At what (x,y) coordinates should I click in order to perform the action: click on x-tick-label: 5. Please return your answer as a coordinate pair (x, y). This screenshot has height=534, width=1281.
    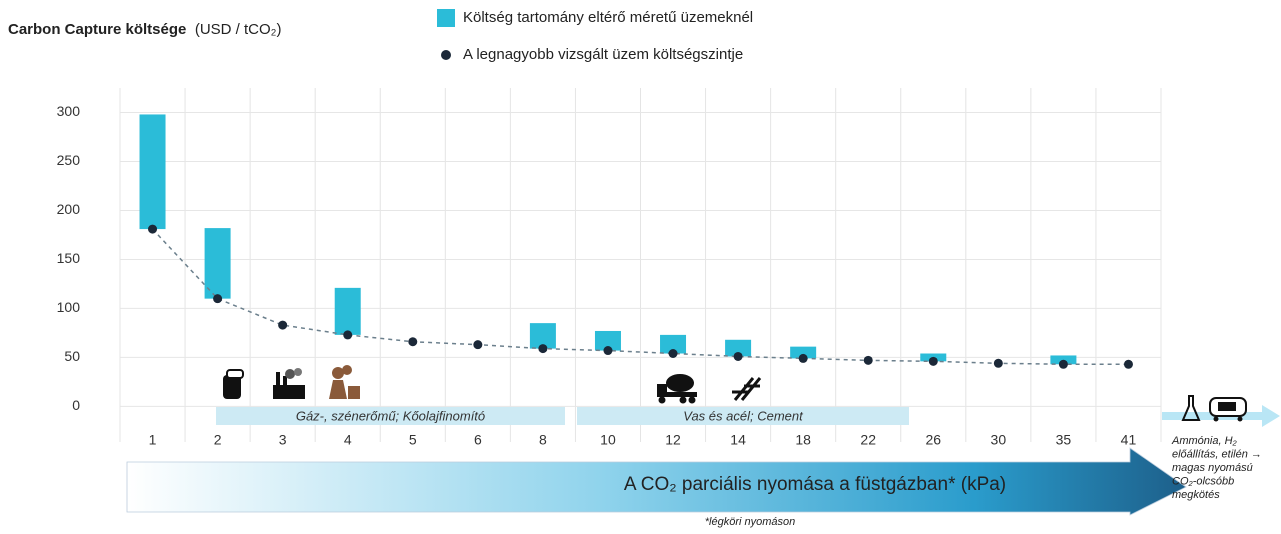
    Looking at the image, I should click on (413, 440).